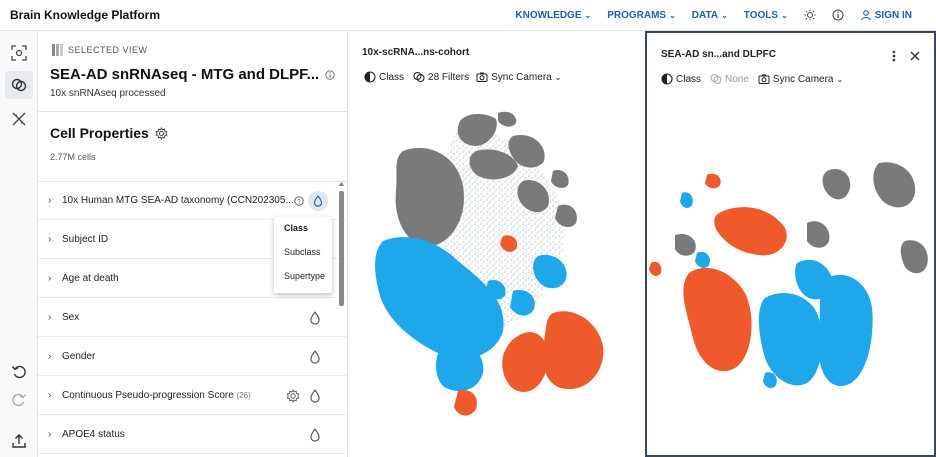 Image resolution: width=936 pixels, height=457 pixels. Describe the element at coordinates (193, 435) in the screenshot. I see `property-apoe4-status: › APOE4 status` at that location.